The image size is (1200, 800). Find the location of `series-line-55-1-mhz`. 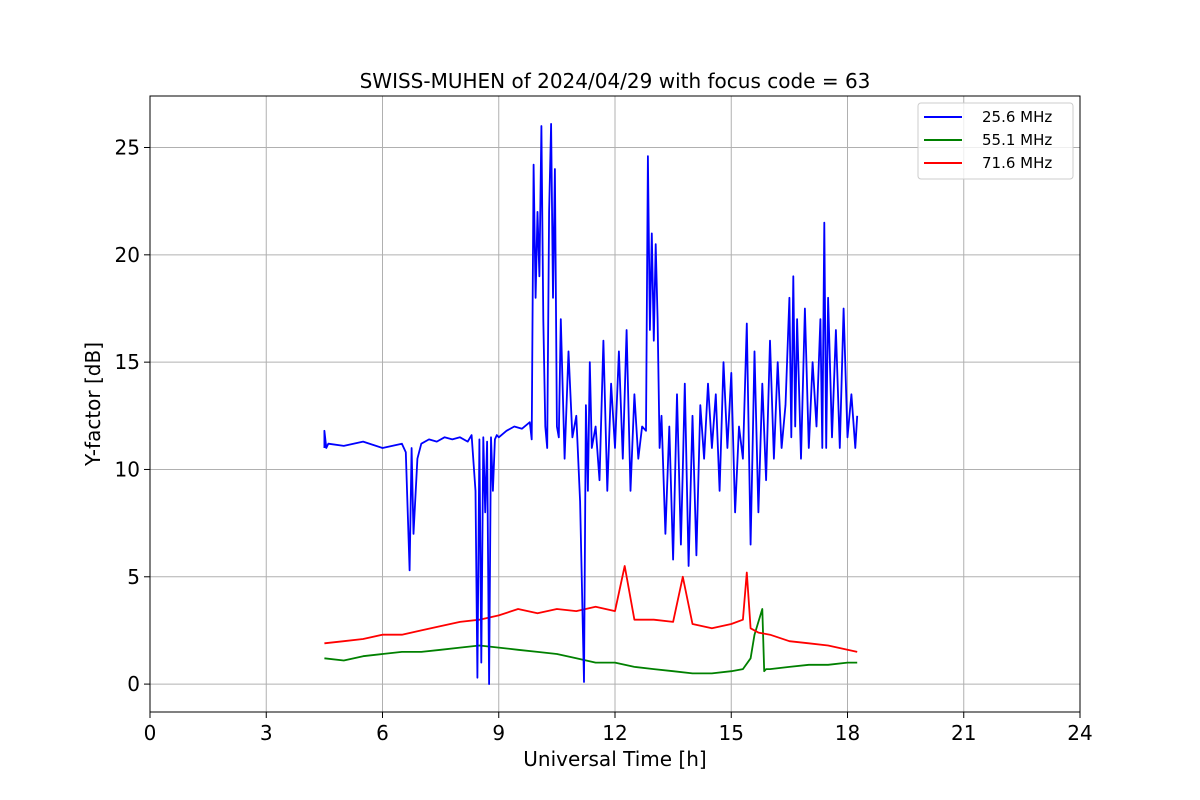

series-line-55-1-mhz is located at coordinates (591, 641).